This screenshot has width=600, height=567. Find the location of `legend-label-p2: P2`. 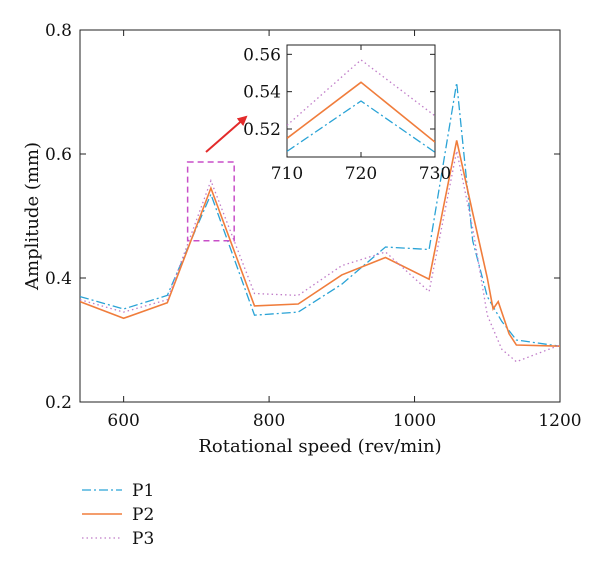

legend-label-p2: P2 is located at coordinates (143, 515).